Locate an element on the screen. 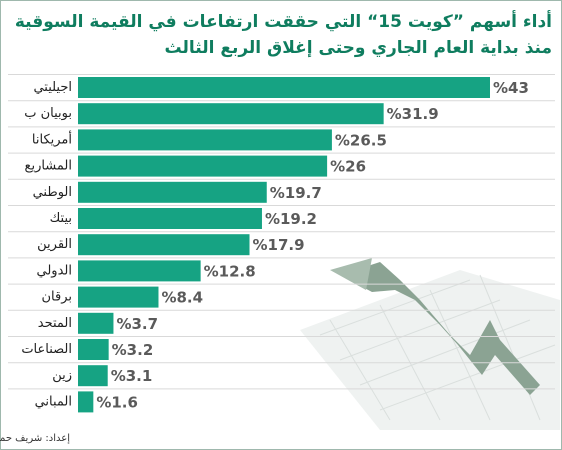 The height and width of the screenshot is (450, 562). value-label: %19.2 is located at coordinates (291, 219).